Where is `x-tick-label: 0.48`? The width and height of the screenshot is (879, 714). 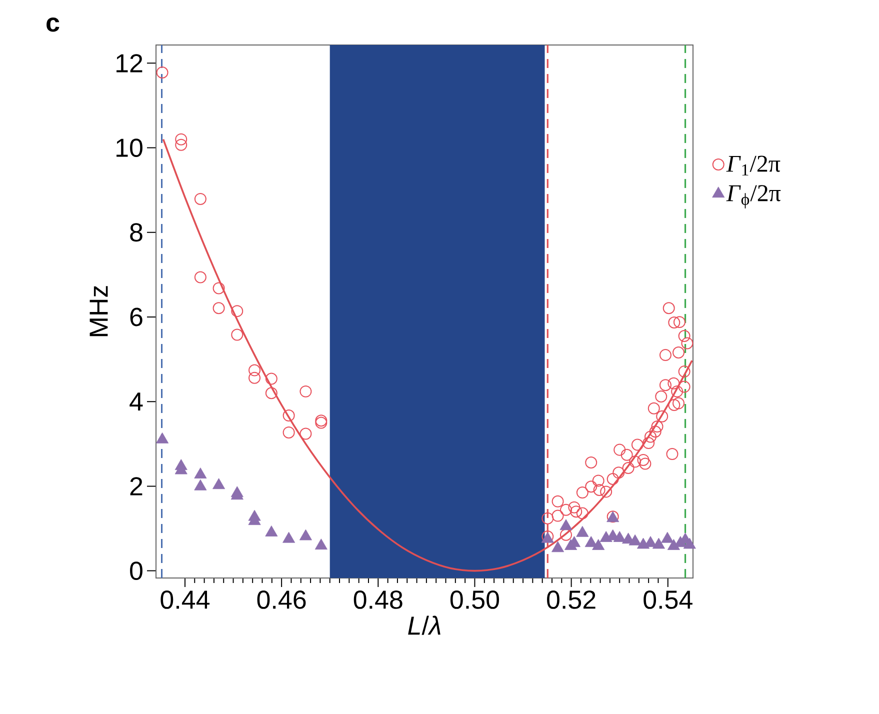
x-tick-label: 0.48 is located at coordinates (378, 599).